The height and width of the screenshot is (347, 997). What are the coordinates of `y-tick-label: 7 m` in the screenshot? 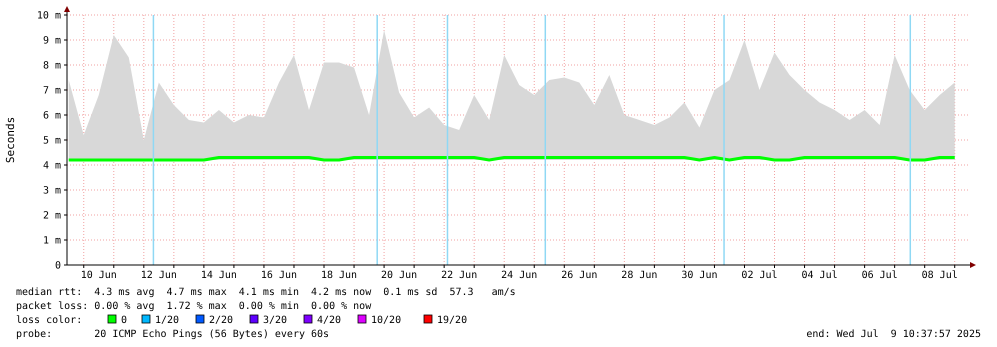 It's located at (51, 91).